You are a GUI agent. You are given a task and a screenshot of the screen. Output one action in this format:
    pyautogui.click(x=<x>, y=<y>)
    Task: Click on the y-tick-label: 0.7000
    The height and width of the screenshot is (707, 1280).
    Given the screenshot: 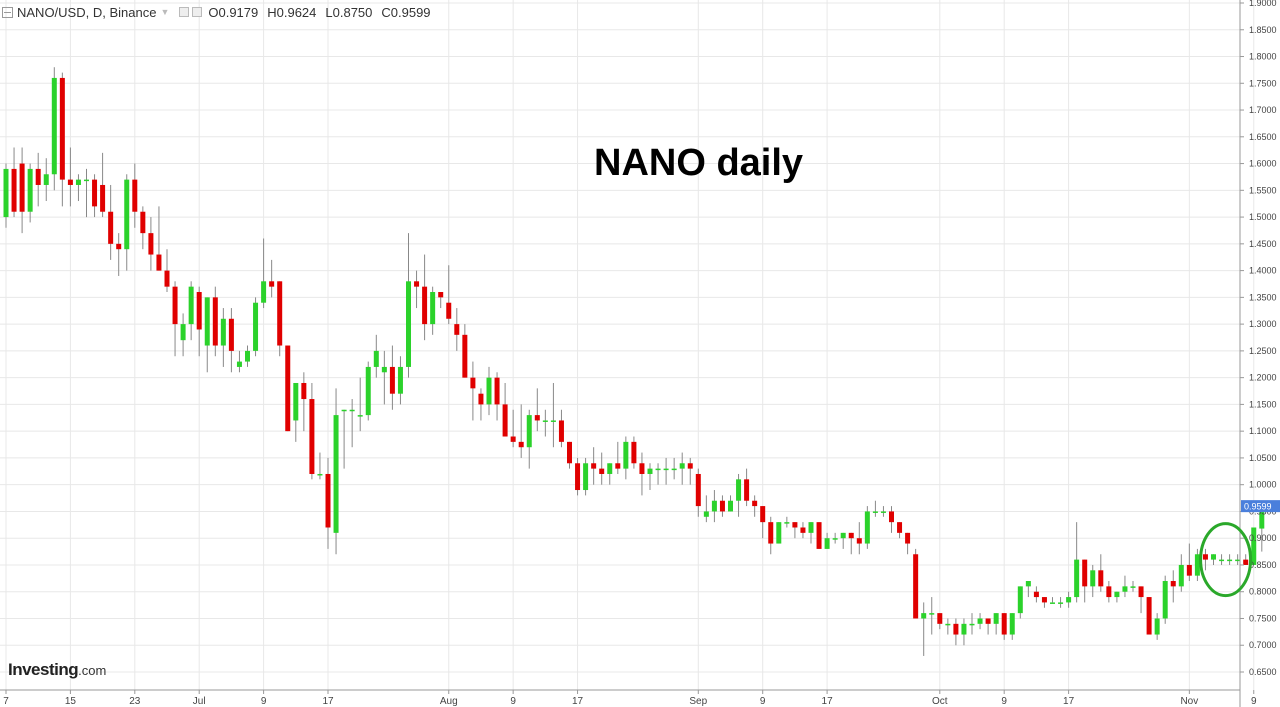 What is the action you would take?
    pyautogui.click(x=1263, y=645)
    